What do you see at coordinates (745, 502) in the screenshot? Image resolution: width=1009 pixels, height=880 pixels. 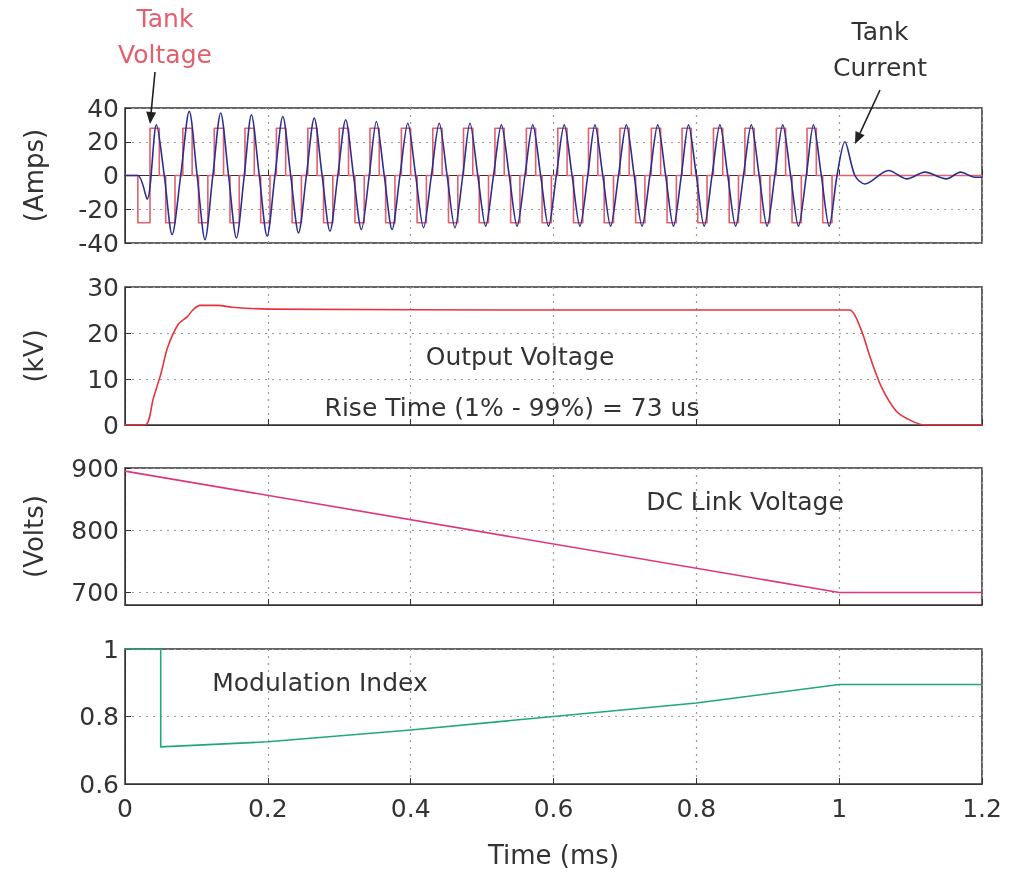 I see `series-label: DC Link Voltage` at bounding box center [745, 502].